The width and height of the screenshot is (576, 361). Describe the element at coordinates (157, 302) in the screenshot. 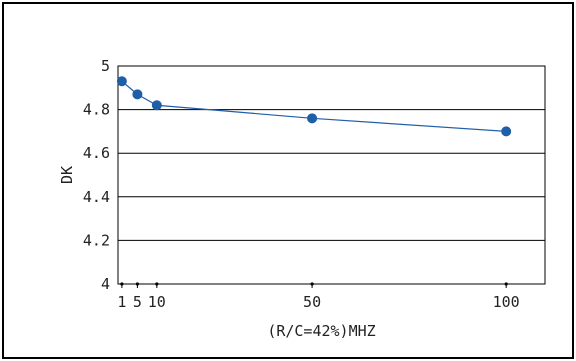

I see `x-tick-label: 10` at that location.